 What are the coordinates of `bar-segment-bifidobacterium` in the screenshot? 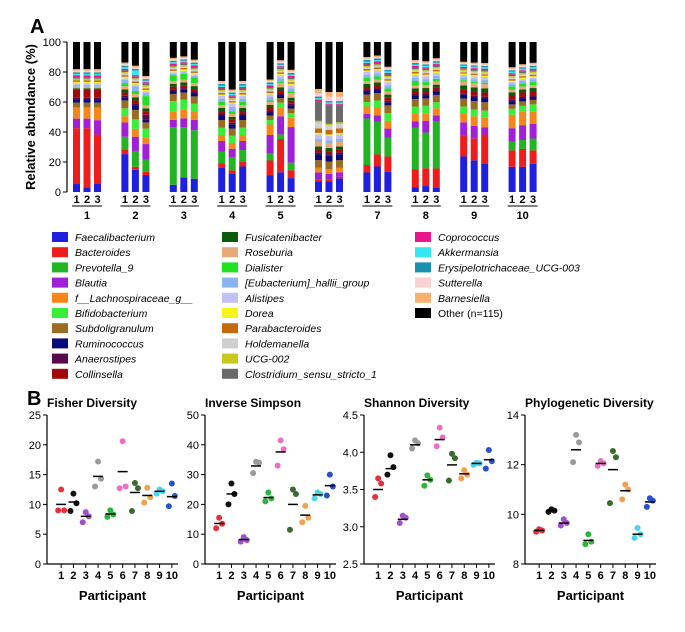 It's located at (125, 112).